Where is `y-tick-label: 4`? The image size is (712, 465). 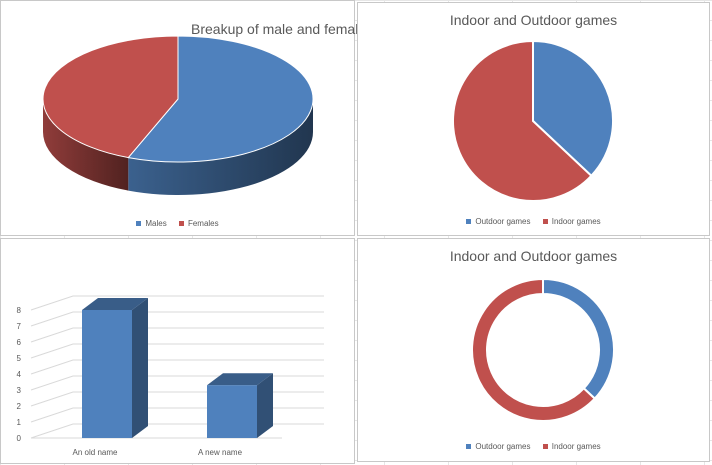 y-tick-label: 4 is located at coordinates (19, 374).